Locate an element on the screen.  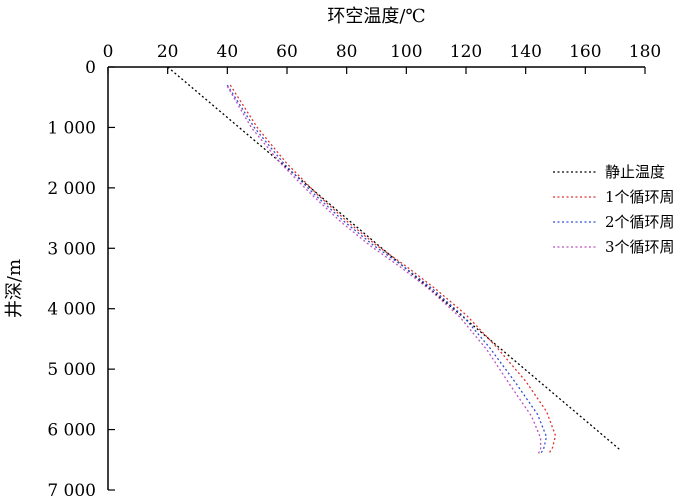
y-tick-label: 3 000 is located at coordinates (71, 249).